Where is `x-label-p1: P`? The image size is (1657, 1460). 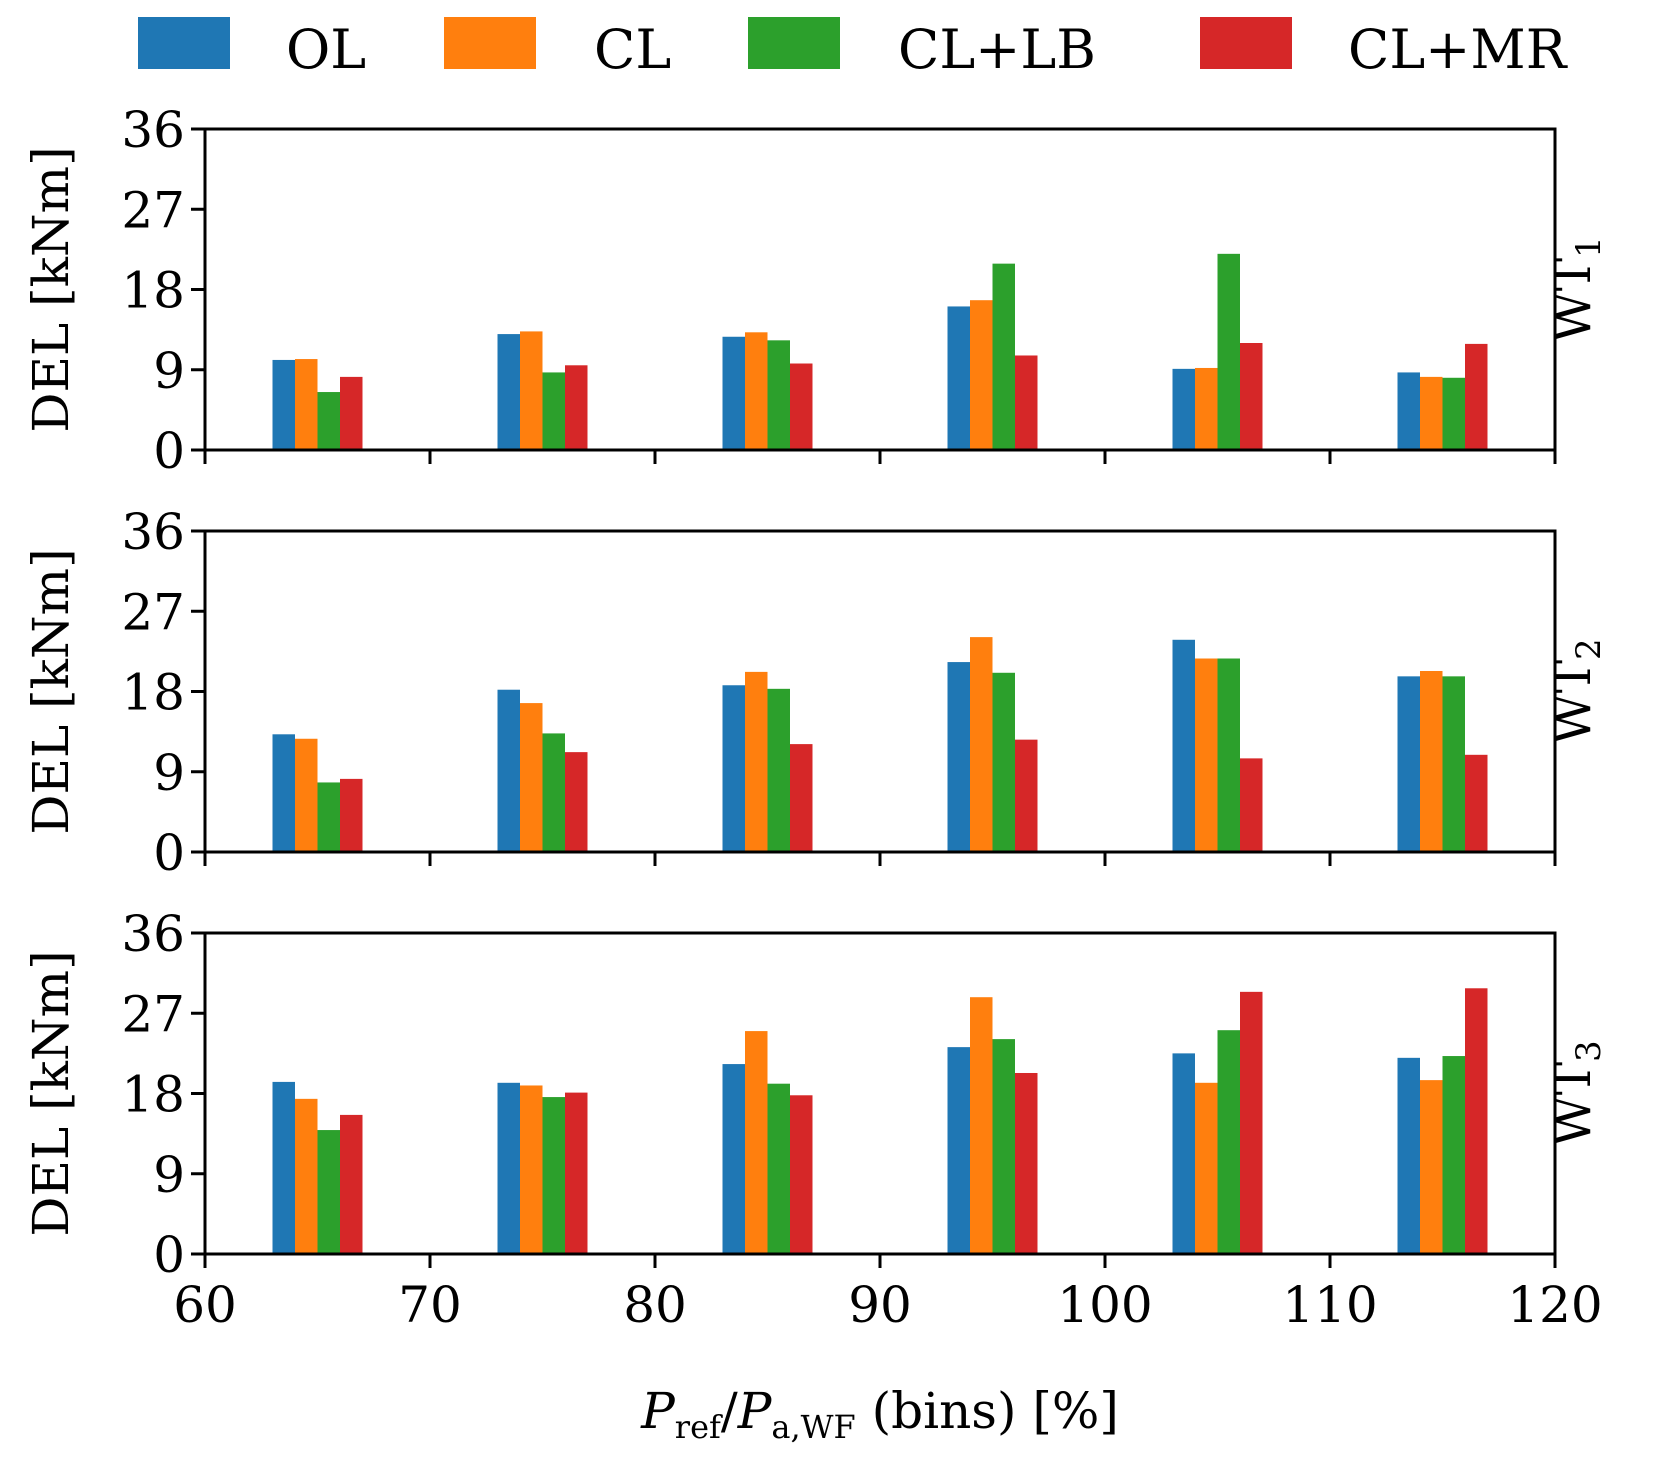 x-label-p1: P is located at coordinates (658, 1411).